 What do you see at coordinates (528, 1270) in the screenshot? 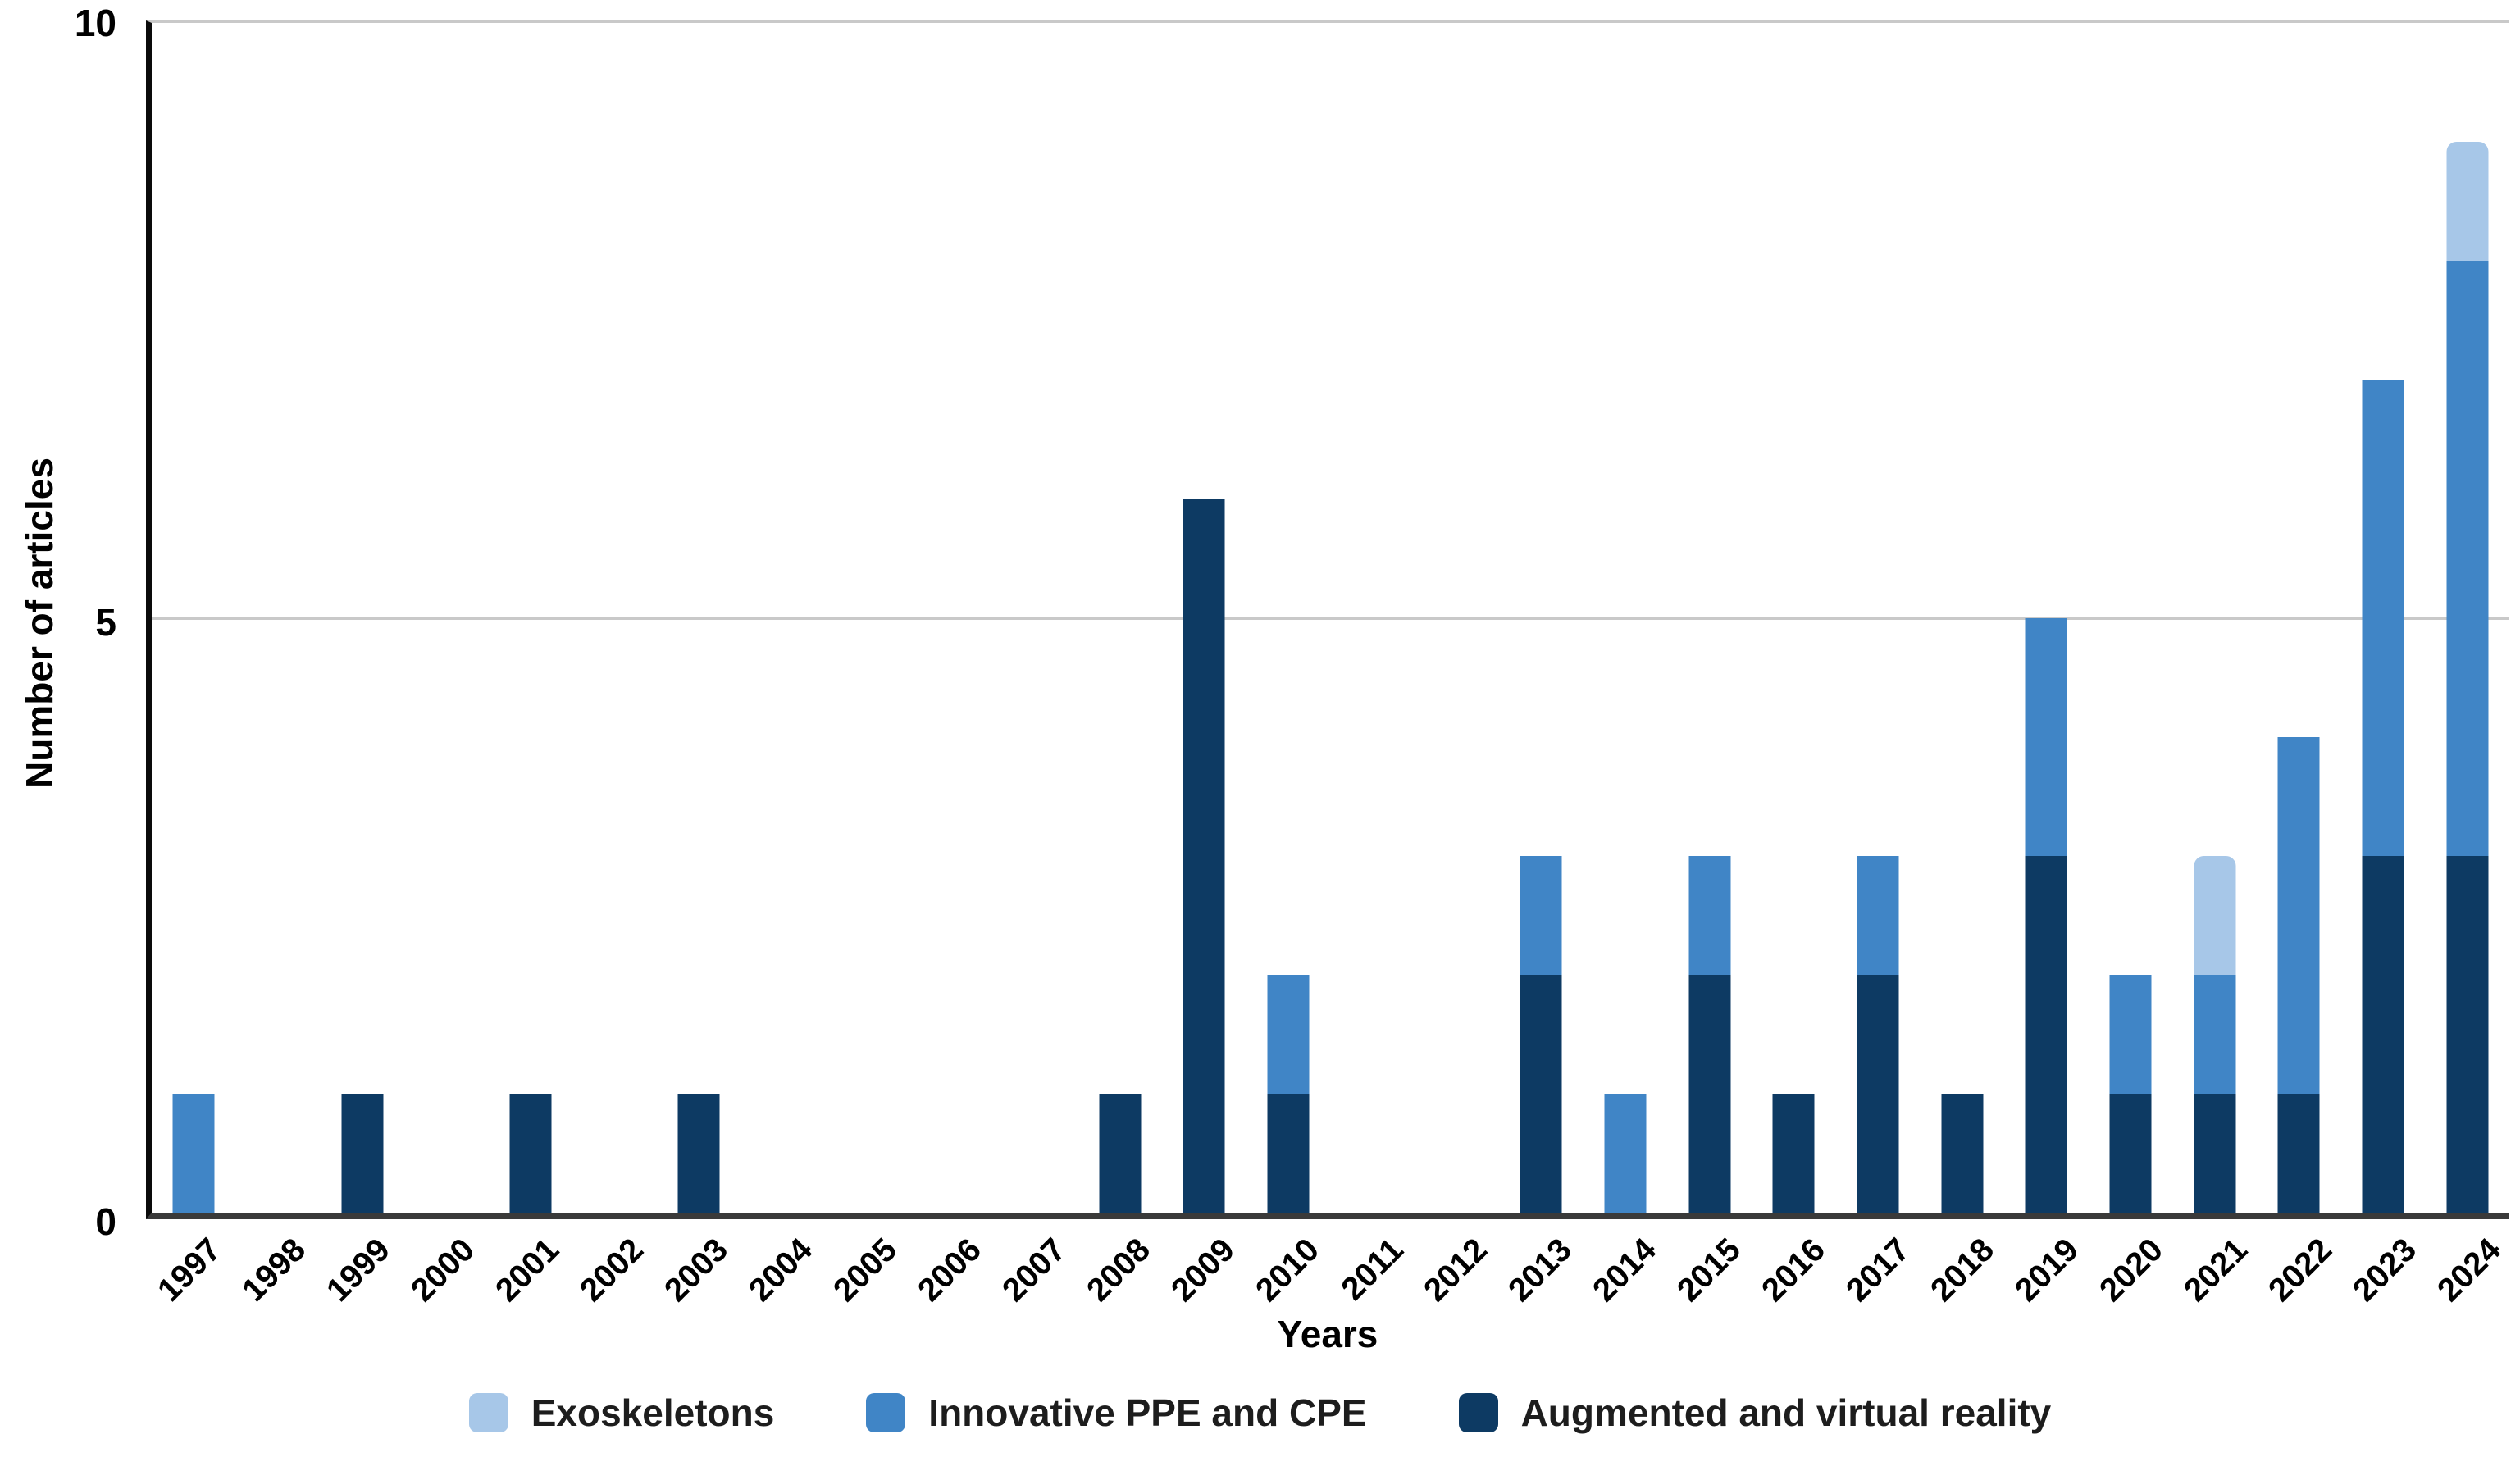
I see `x-tick-label-2001: 2001` at bounding box center [528, 1270].